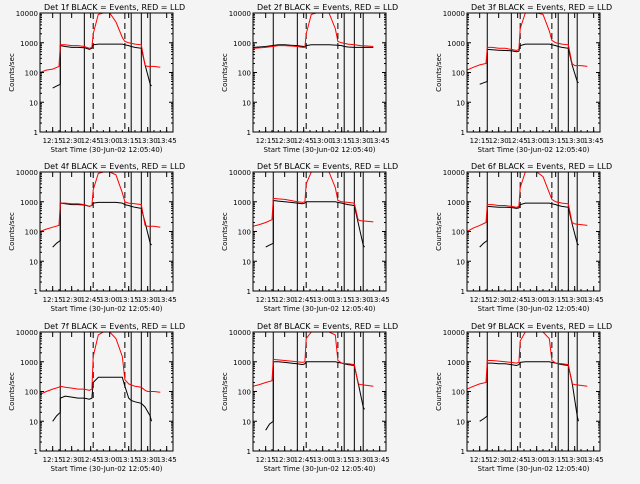 The image size is (640, 484). Describe the element at coordinates (327, 166) in the screenshot. I see `panel-title: Det 5f BLACK = Events, RED = LLD` at that location.